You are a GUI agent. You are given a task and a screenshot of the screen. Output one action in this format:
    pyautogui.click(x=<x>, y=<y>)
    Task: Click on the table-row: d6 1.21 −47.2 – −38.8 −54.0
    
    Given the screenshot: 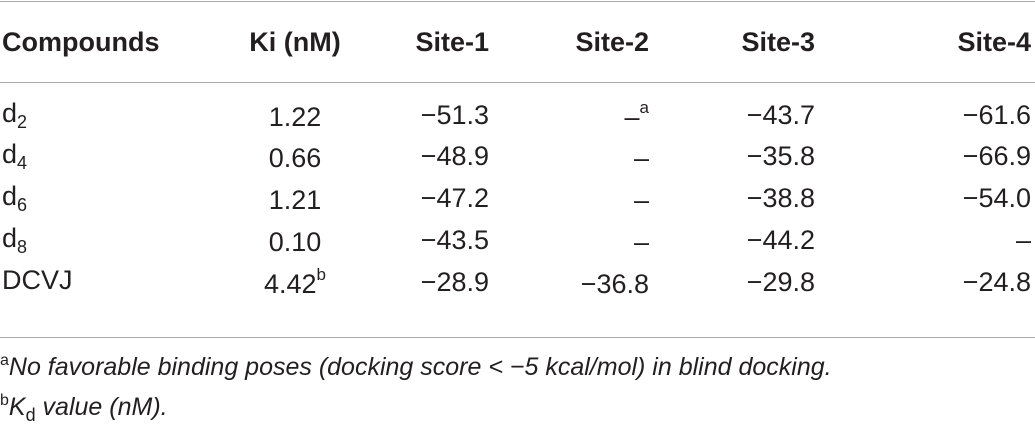 What is the action you would take?
    pyautogui.click(x=517, y=198)
    